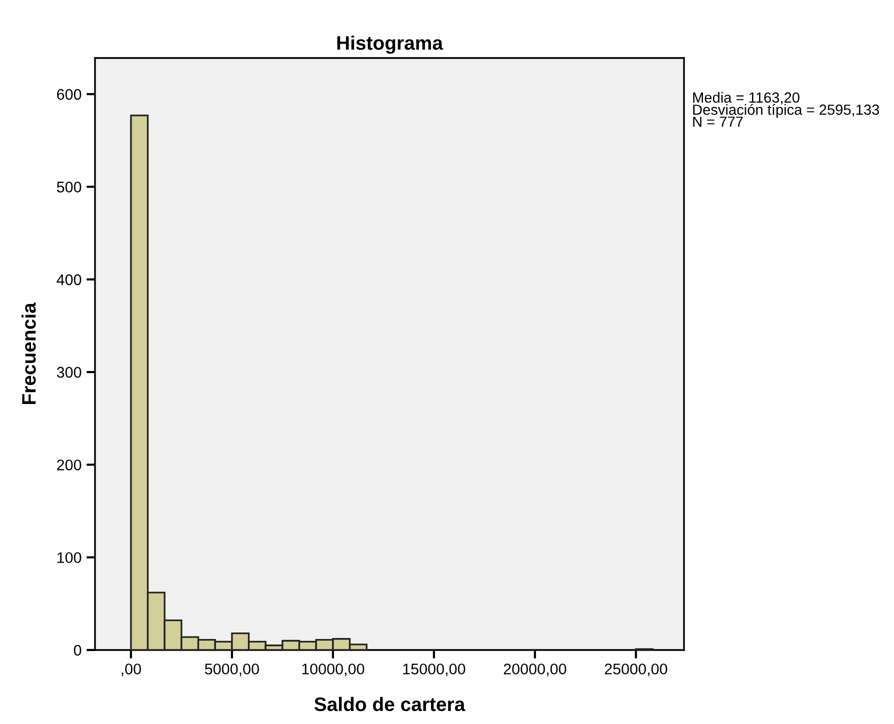 The height and width of the screenshot is (724, 894). I want to click on y-tick-label: 400, so click(69, 280).